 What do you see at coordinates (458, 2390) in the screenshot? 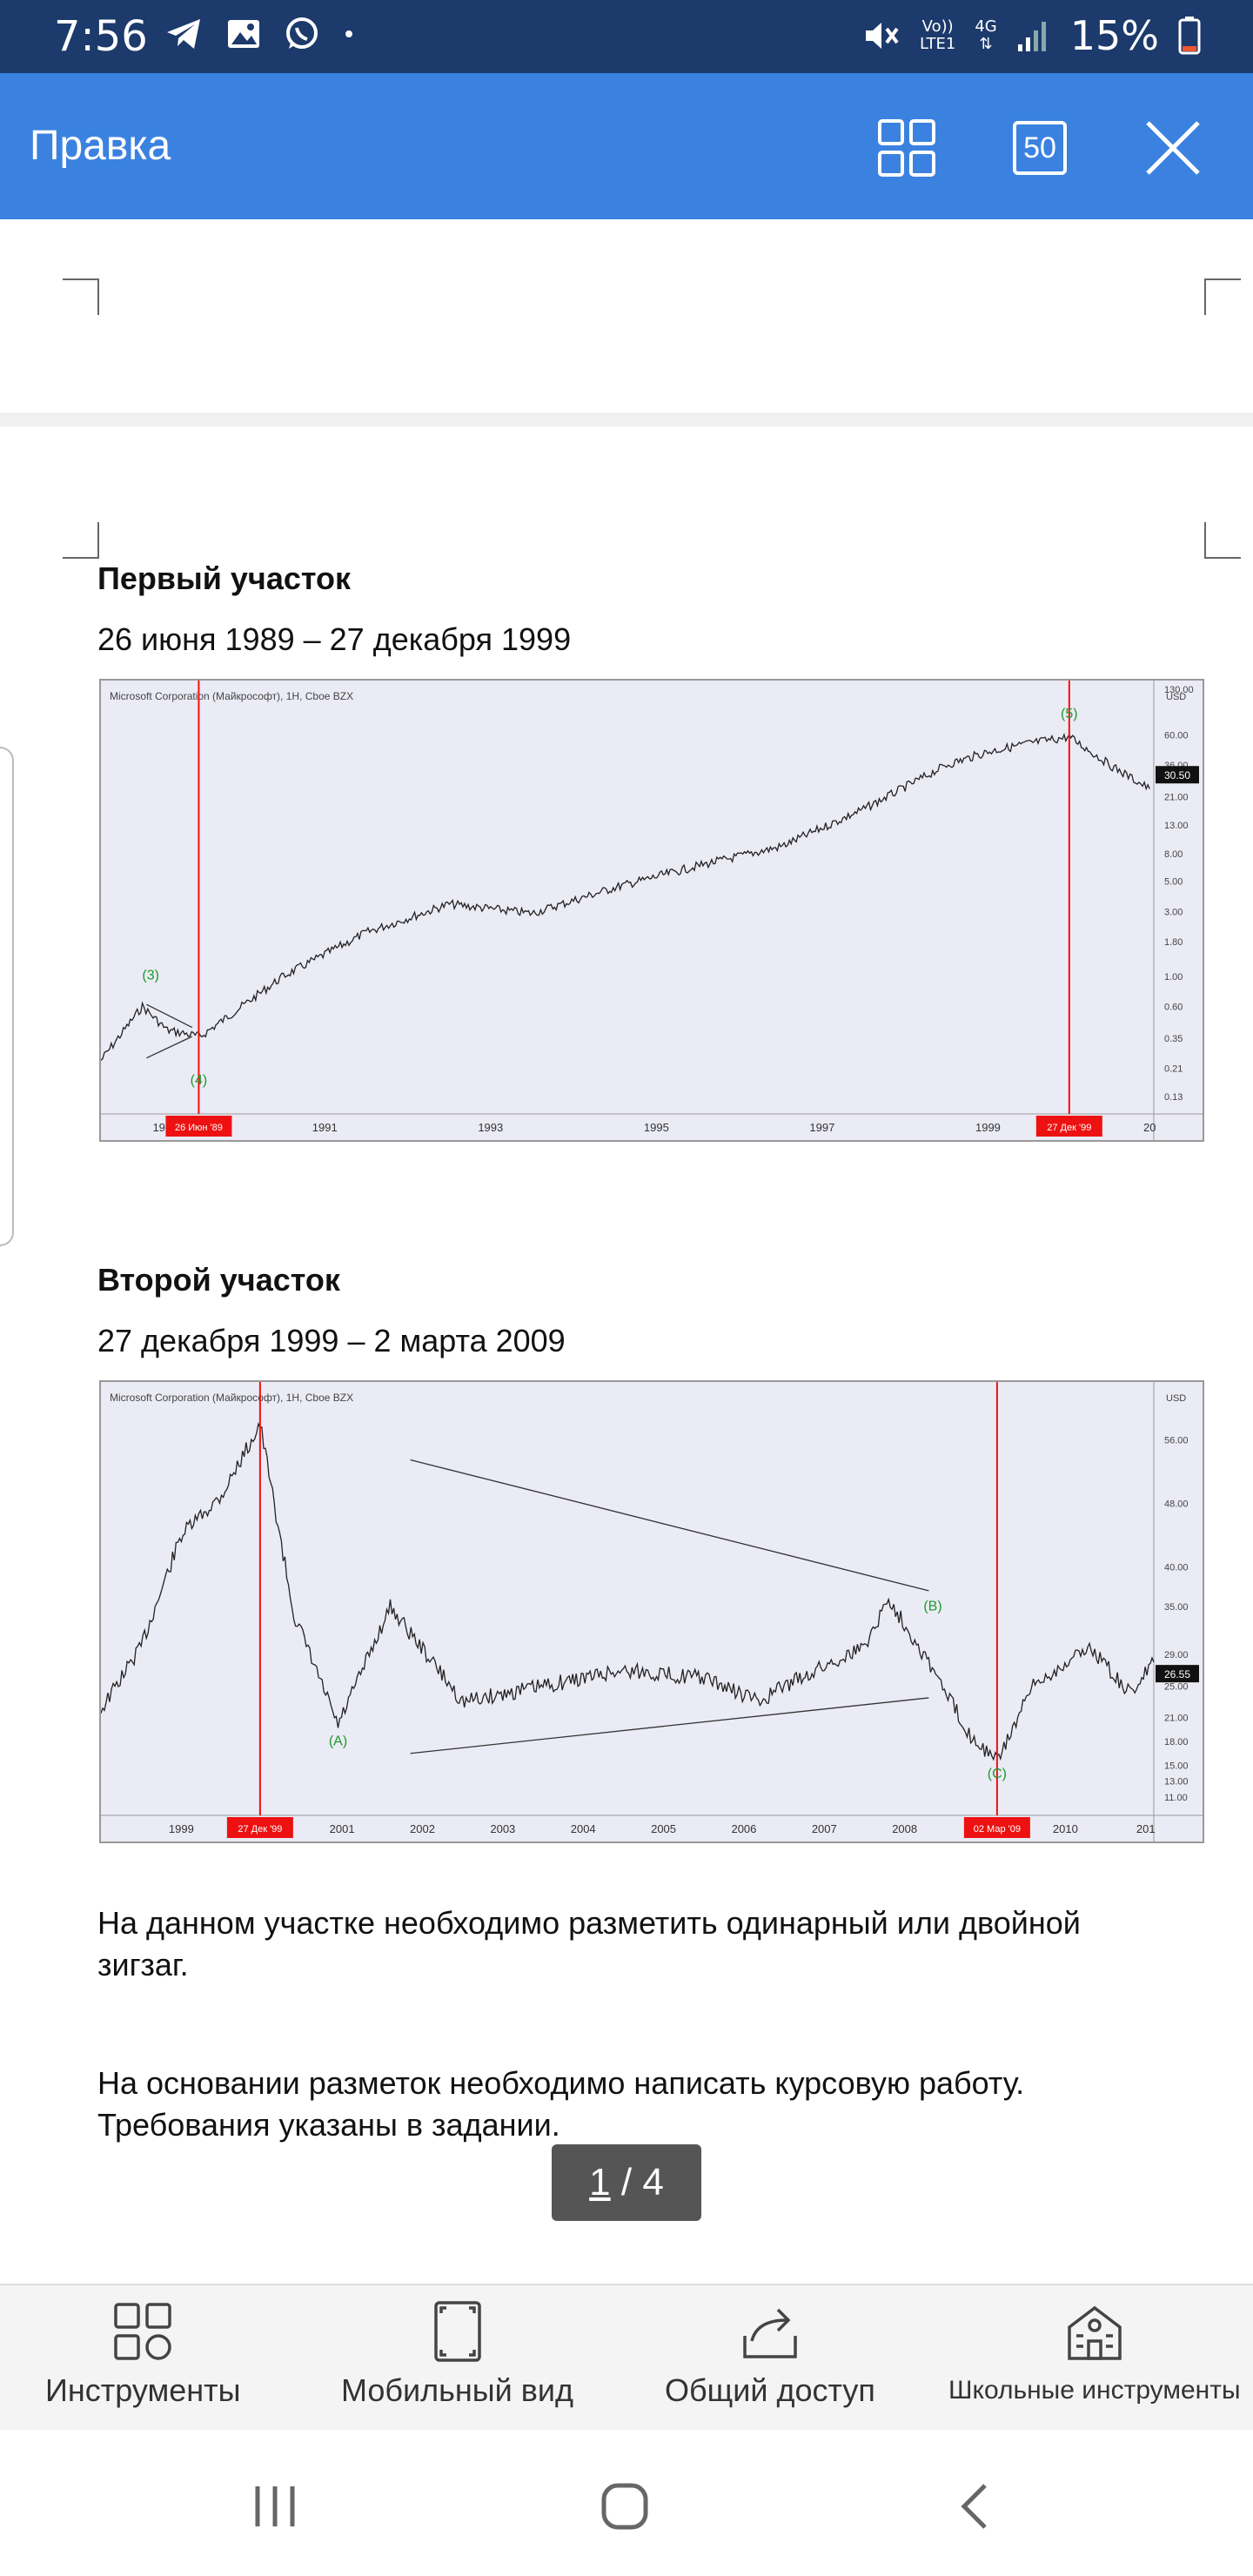
I see `mobile-view-label: Мобильный вид` at bounding box center [458, 2390].